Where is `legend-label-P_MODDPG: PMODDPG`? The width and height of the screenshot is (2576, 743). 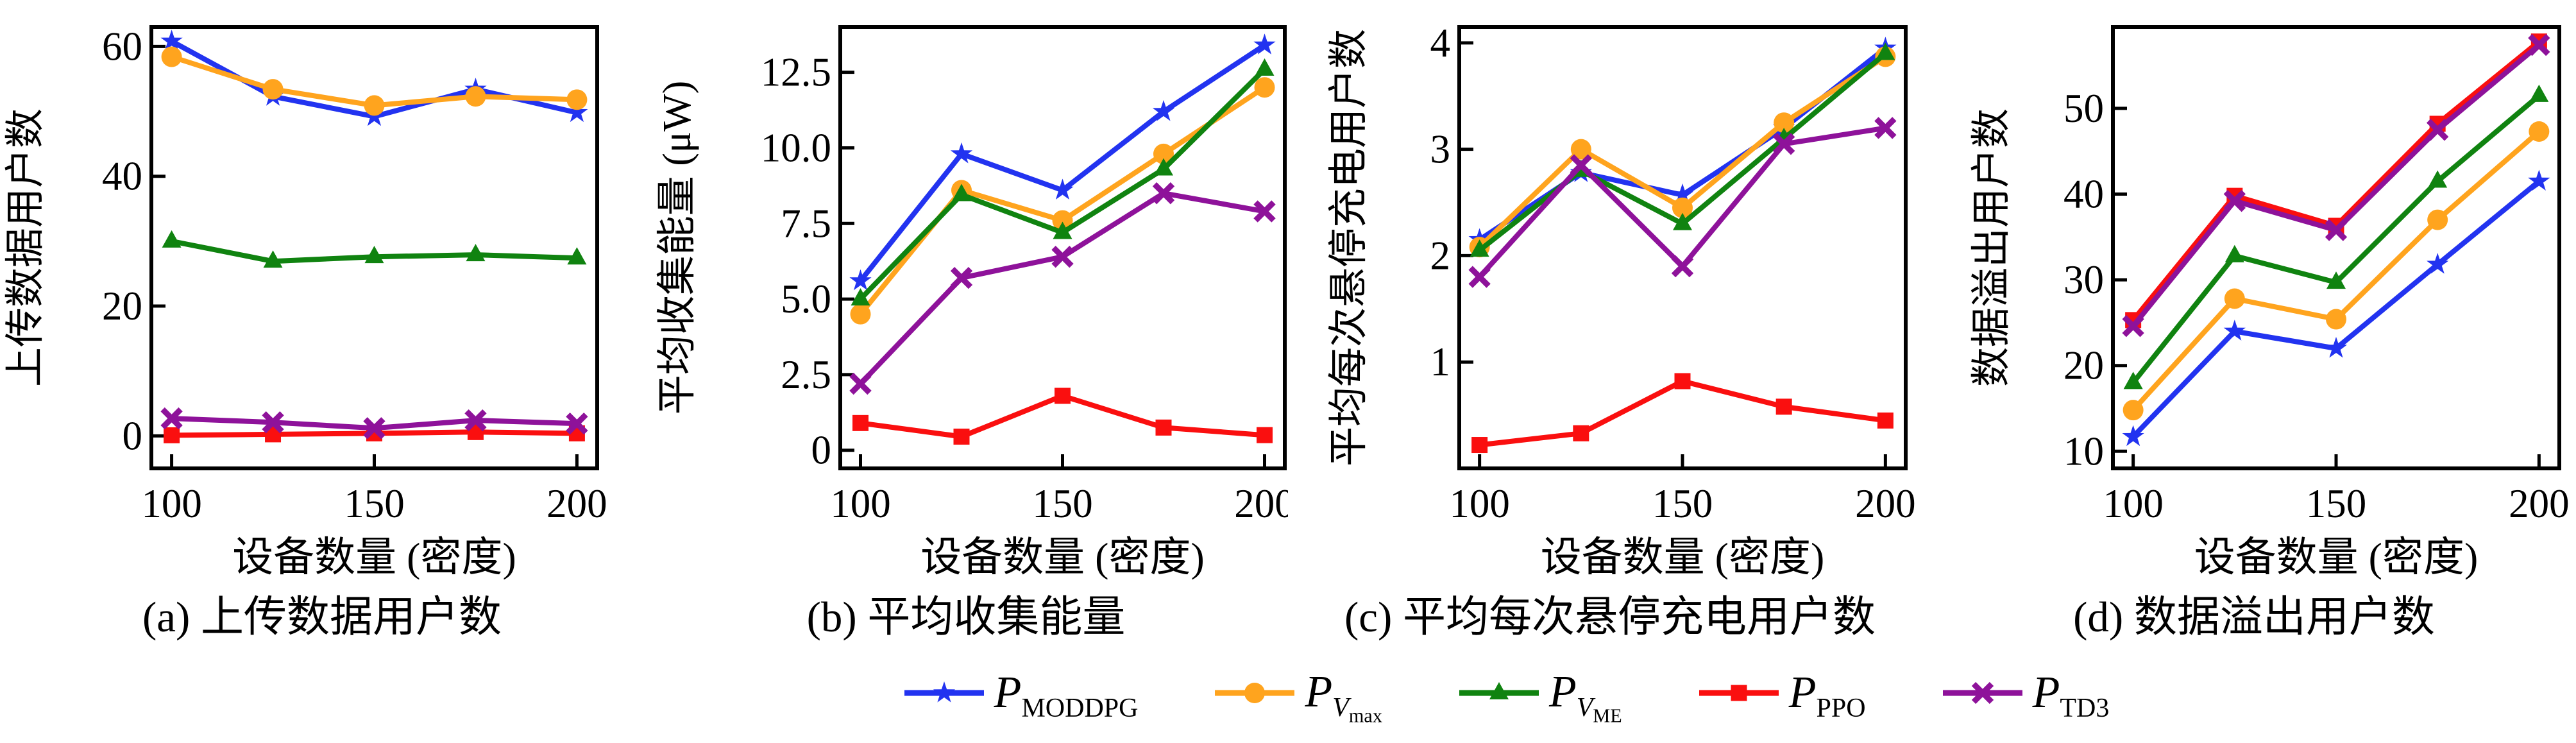
legend-label-P_MODDPG: PMODDPG is located at coordinates (1066, 695).